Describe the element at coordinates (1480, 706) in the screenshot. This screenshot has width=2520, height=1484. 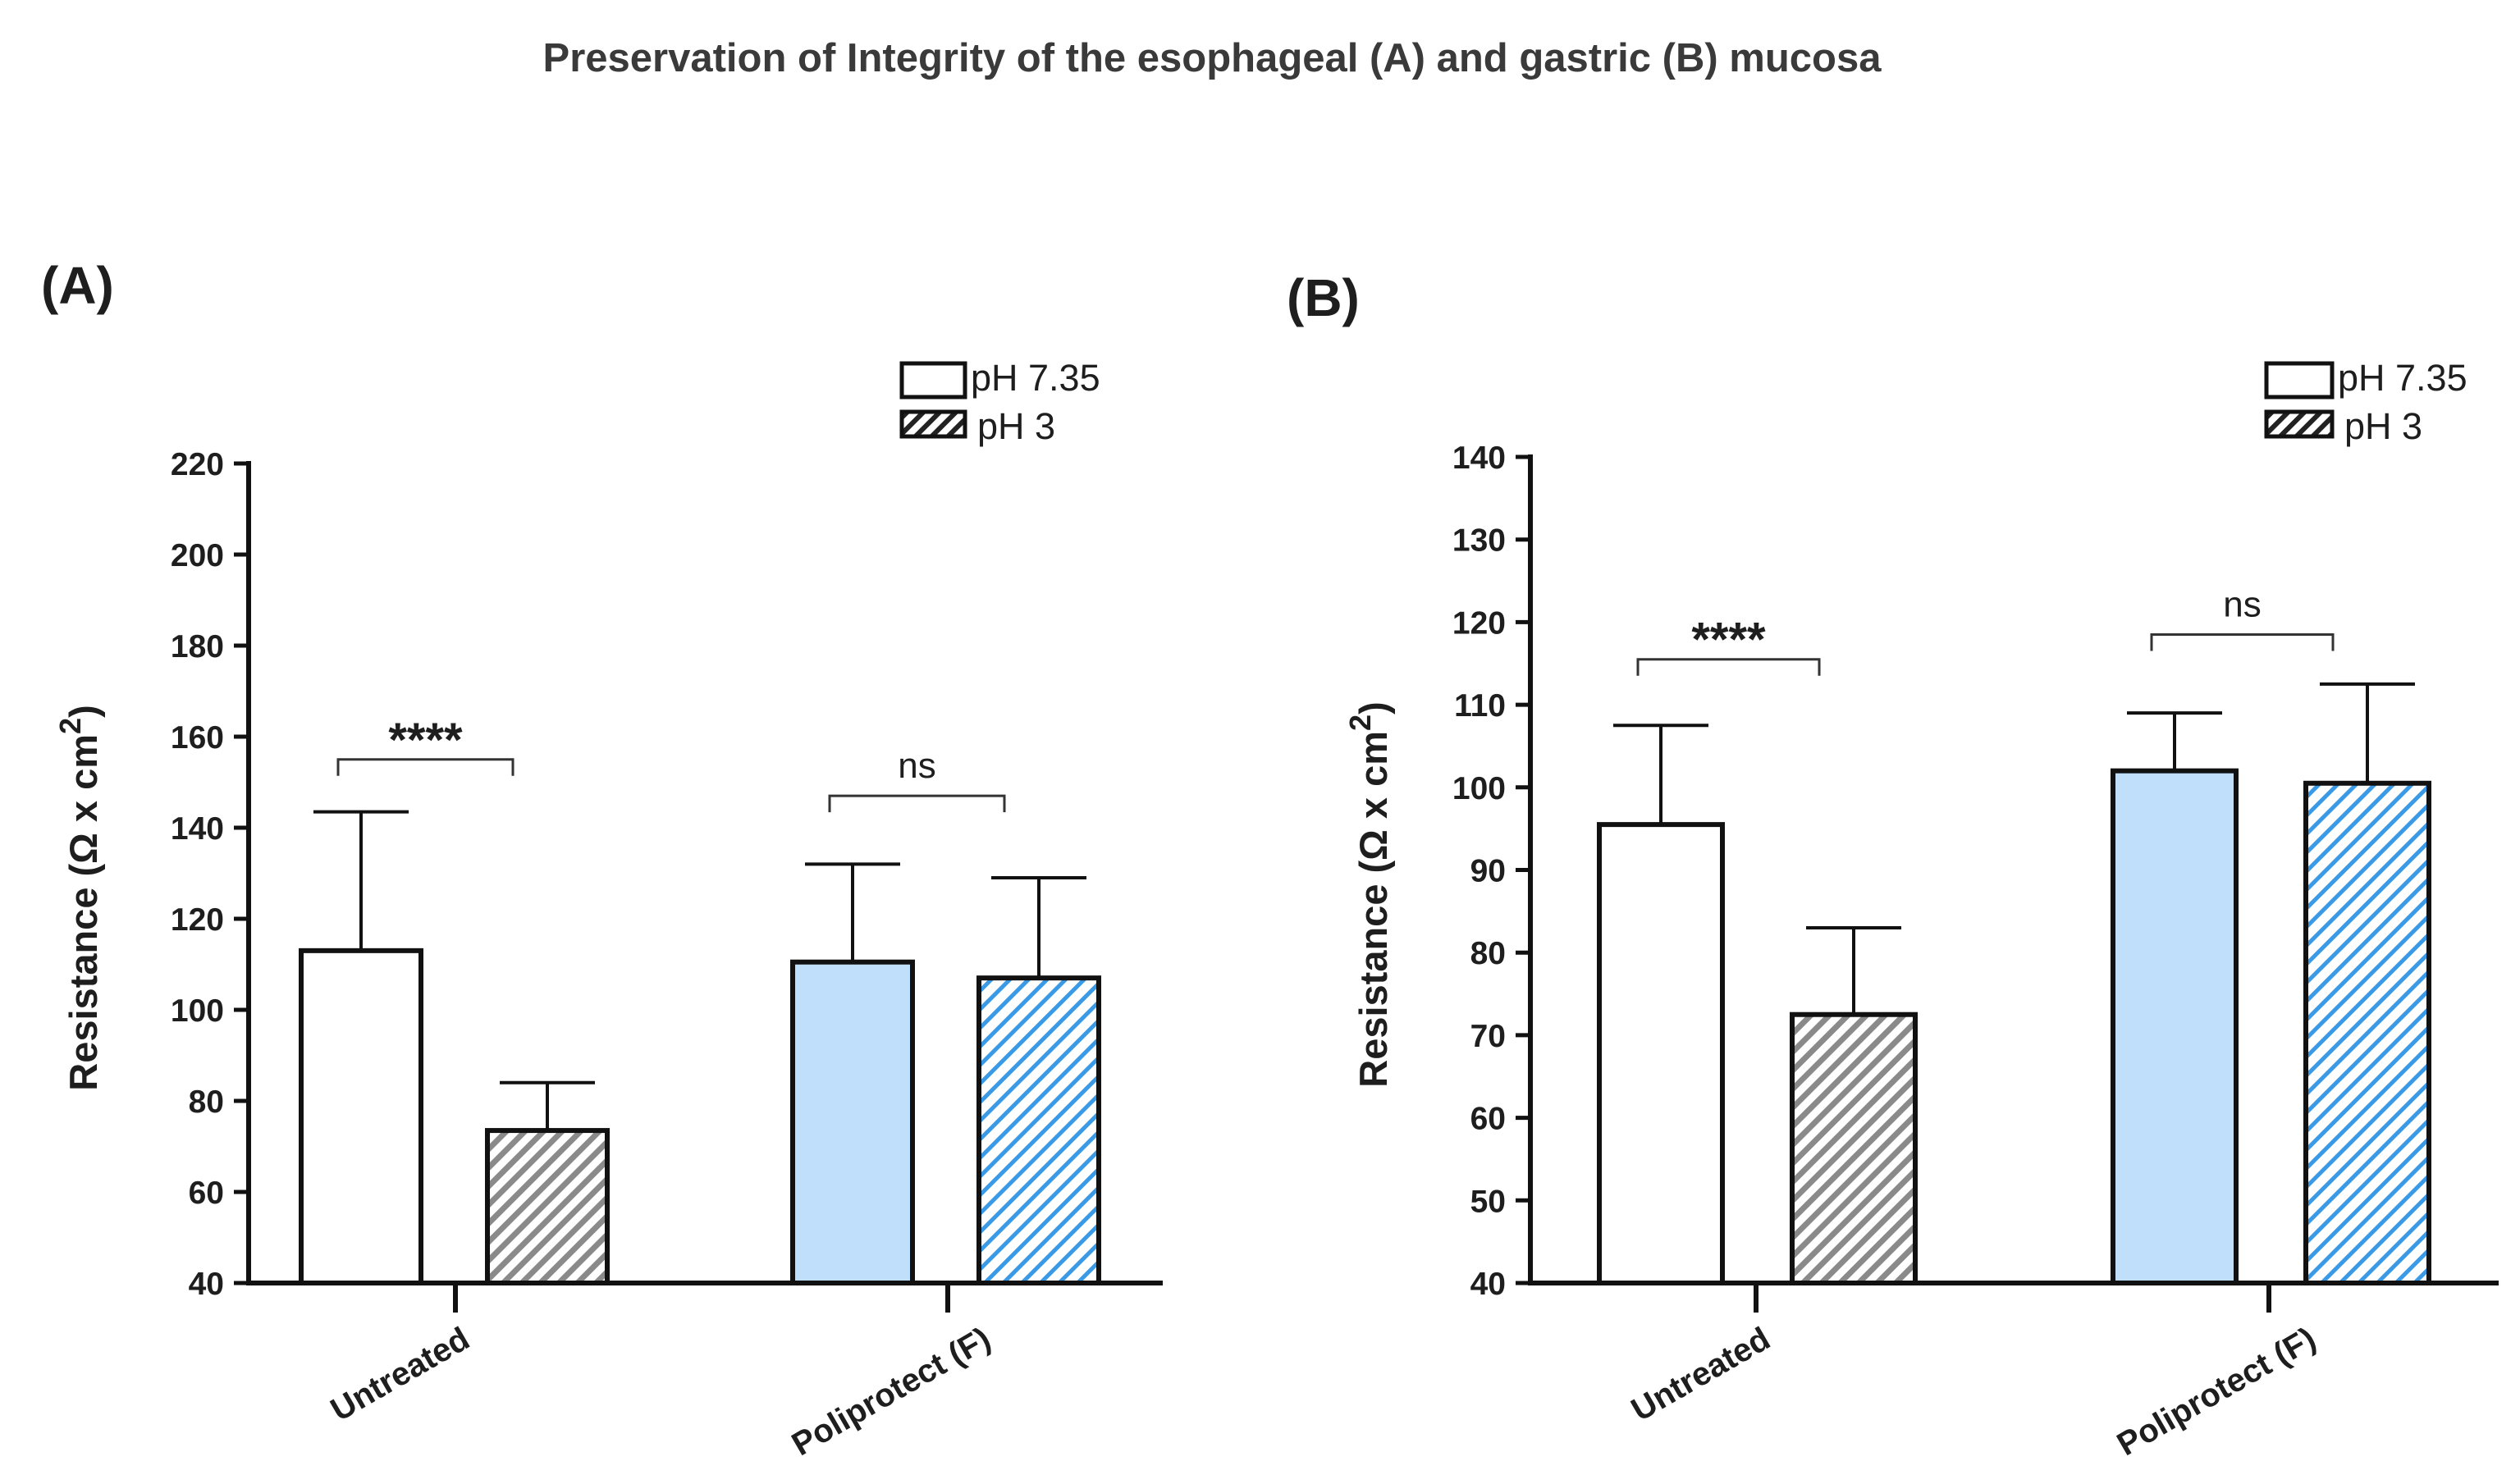
I see `panel-b-y-tick-label: 110` at that location.